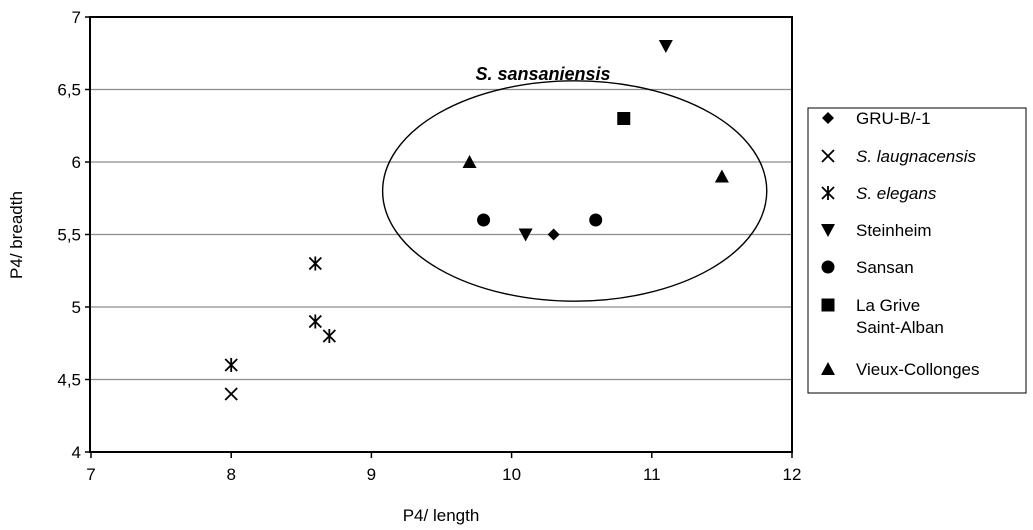 Image resolution: width=1033 pixels, height=530 pixels. Describe the element at coordinates (900, 327) in the screenshot. I see `legend-label: Saint-Alban` at that location.